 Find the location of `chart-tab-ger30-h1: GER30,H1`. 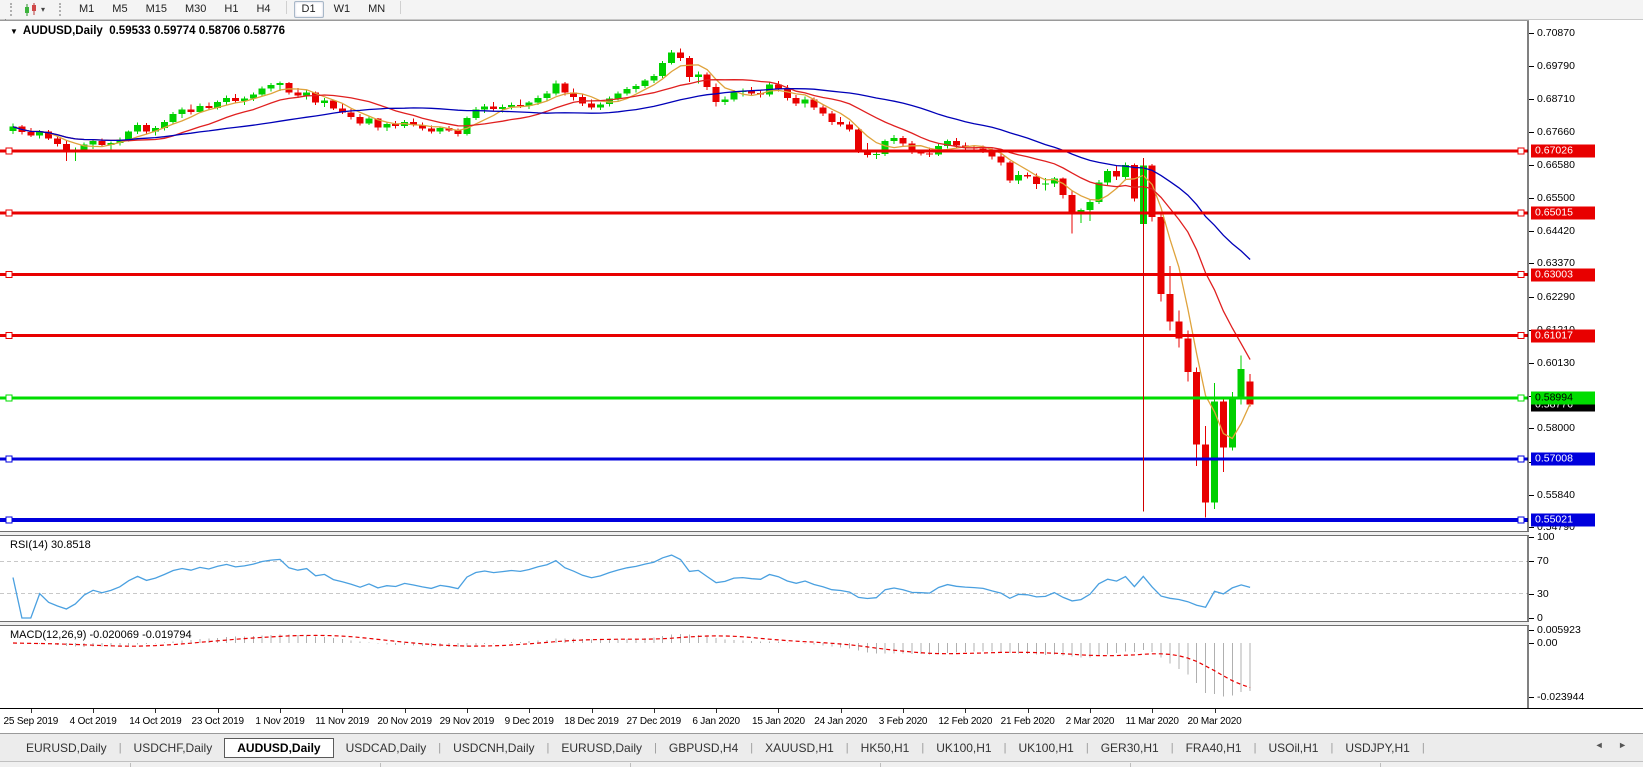

chart-tab-ger30-h1: GER30,H1 is located at coordinates (1129, 747).